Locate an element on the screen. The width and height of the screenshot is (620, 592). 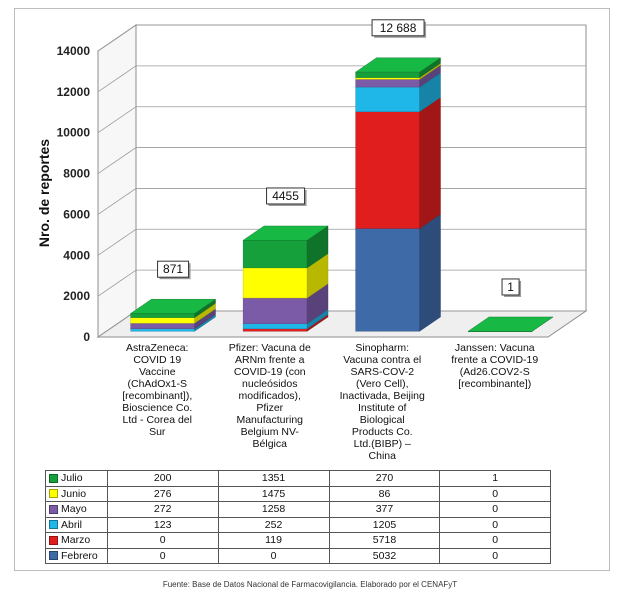
category-label-line: modificados), is located at coordinates (269, 396).